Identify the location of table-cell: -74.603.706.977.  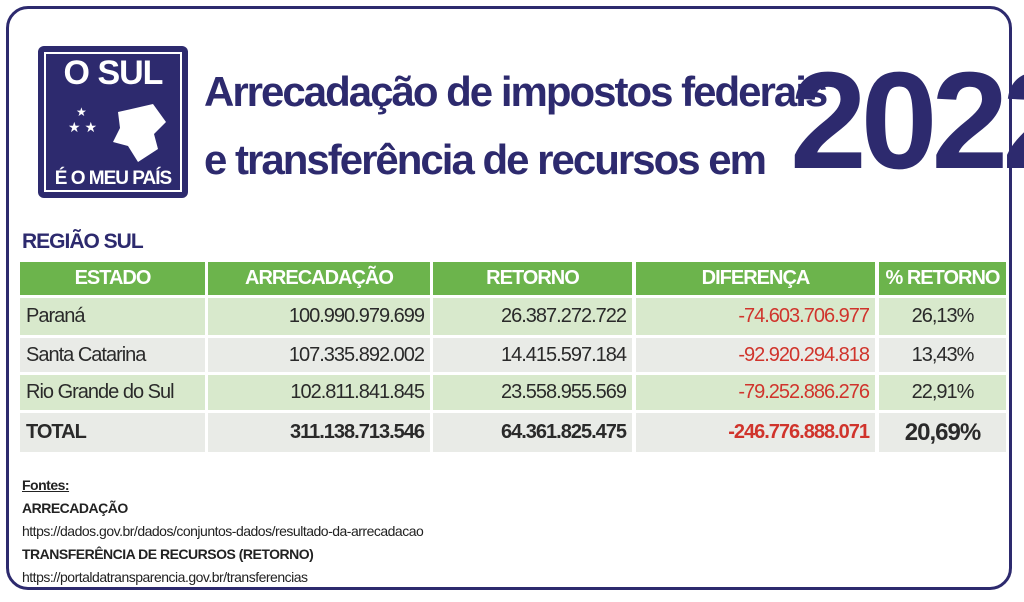
(755, 316).